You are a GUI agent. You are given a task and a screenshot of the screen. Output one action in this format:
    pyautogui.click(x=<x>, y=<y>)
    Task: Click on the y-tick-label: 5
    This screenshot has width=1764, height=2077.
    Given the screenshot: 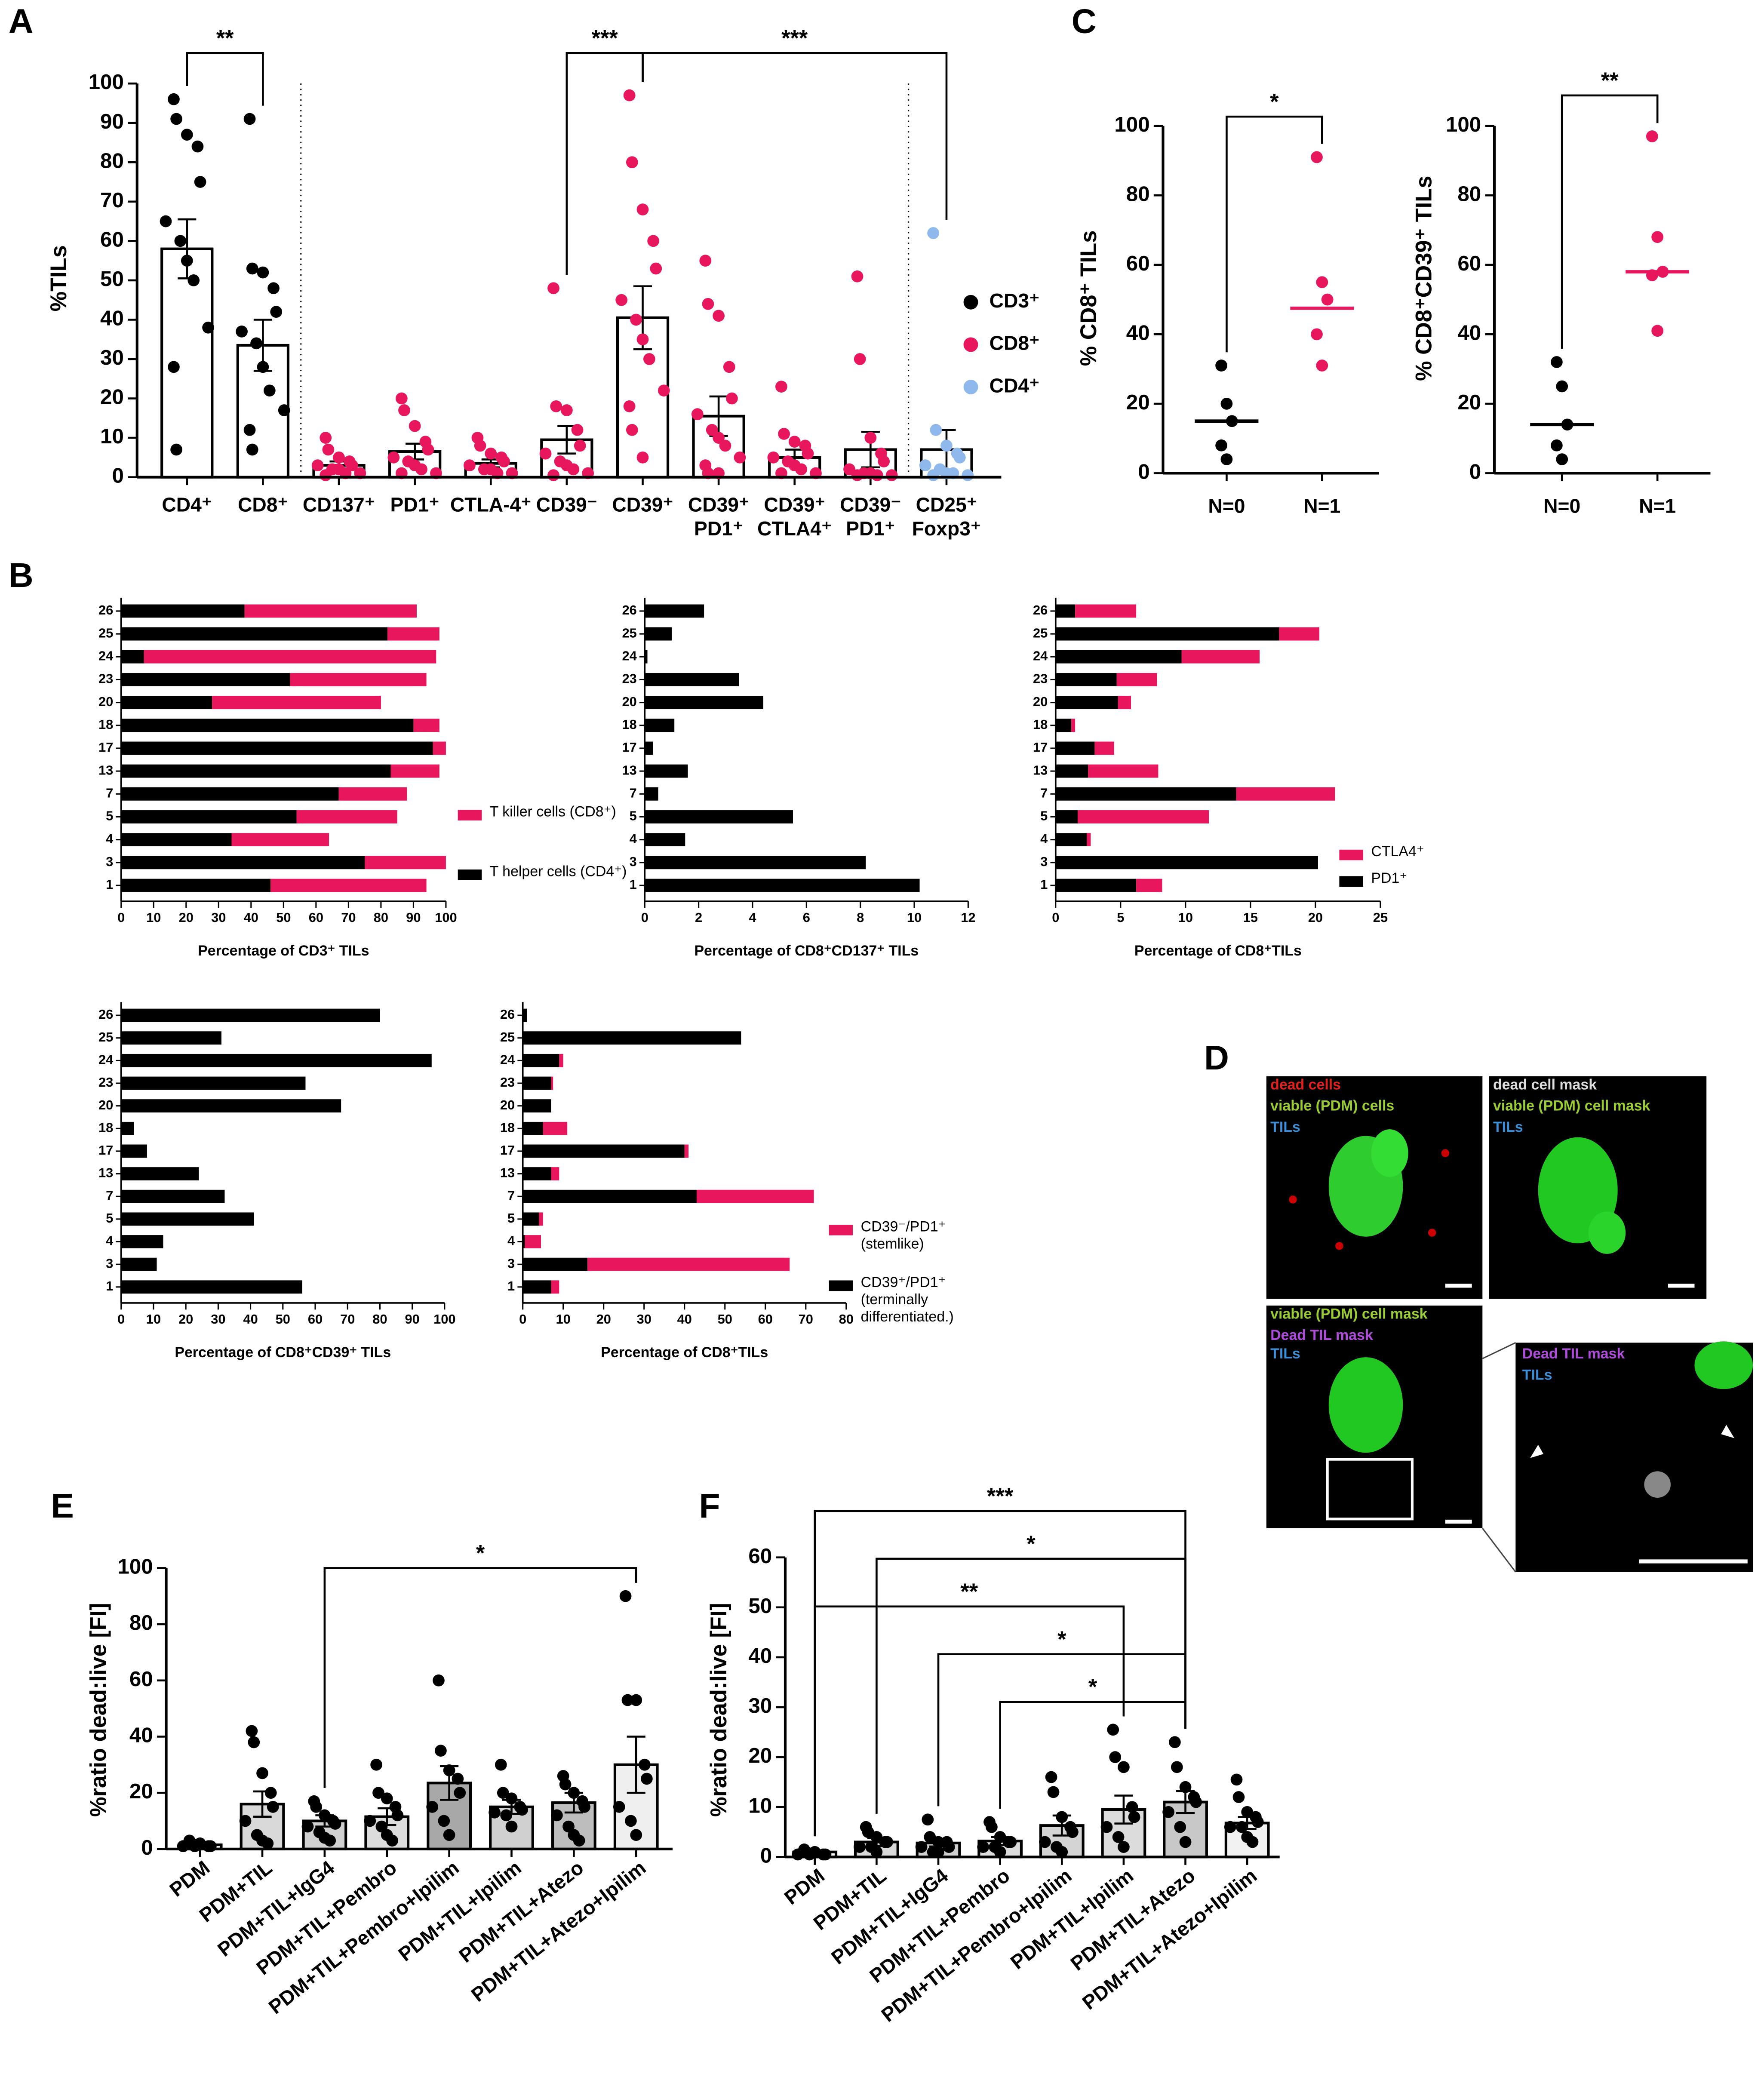 What is the action you would take?
    pyautogui.click(x=1044, y=816)
    